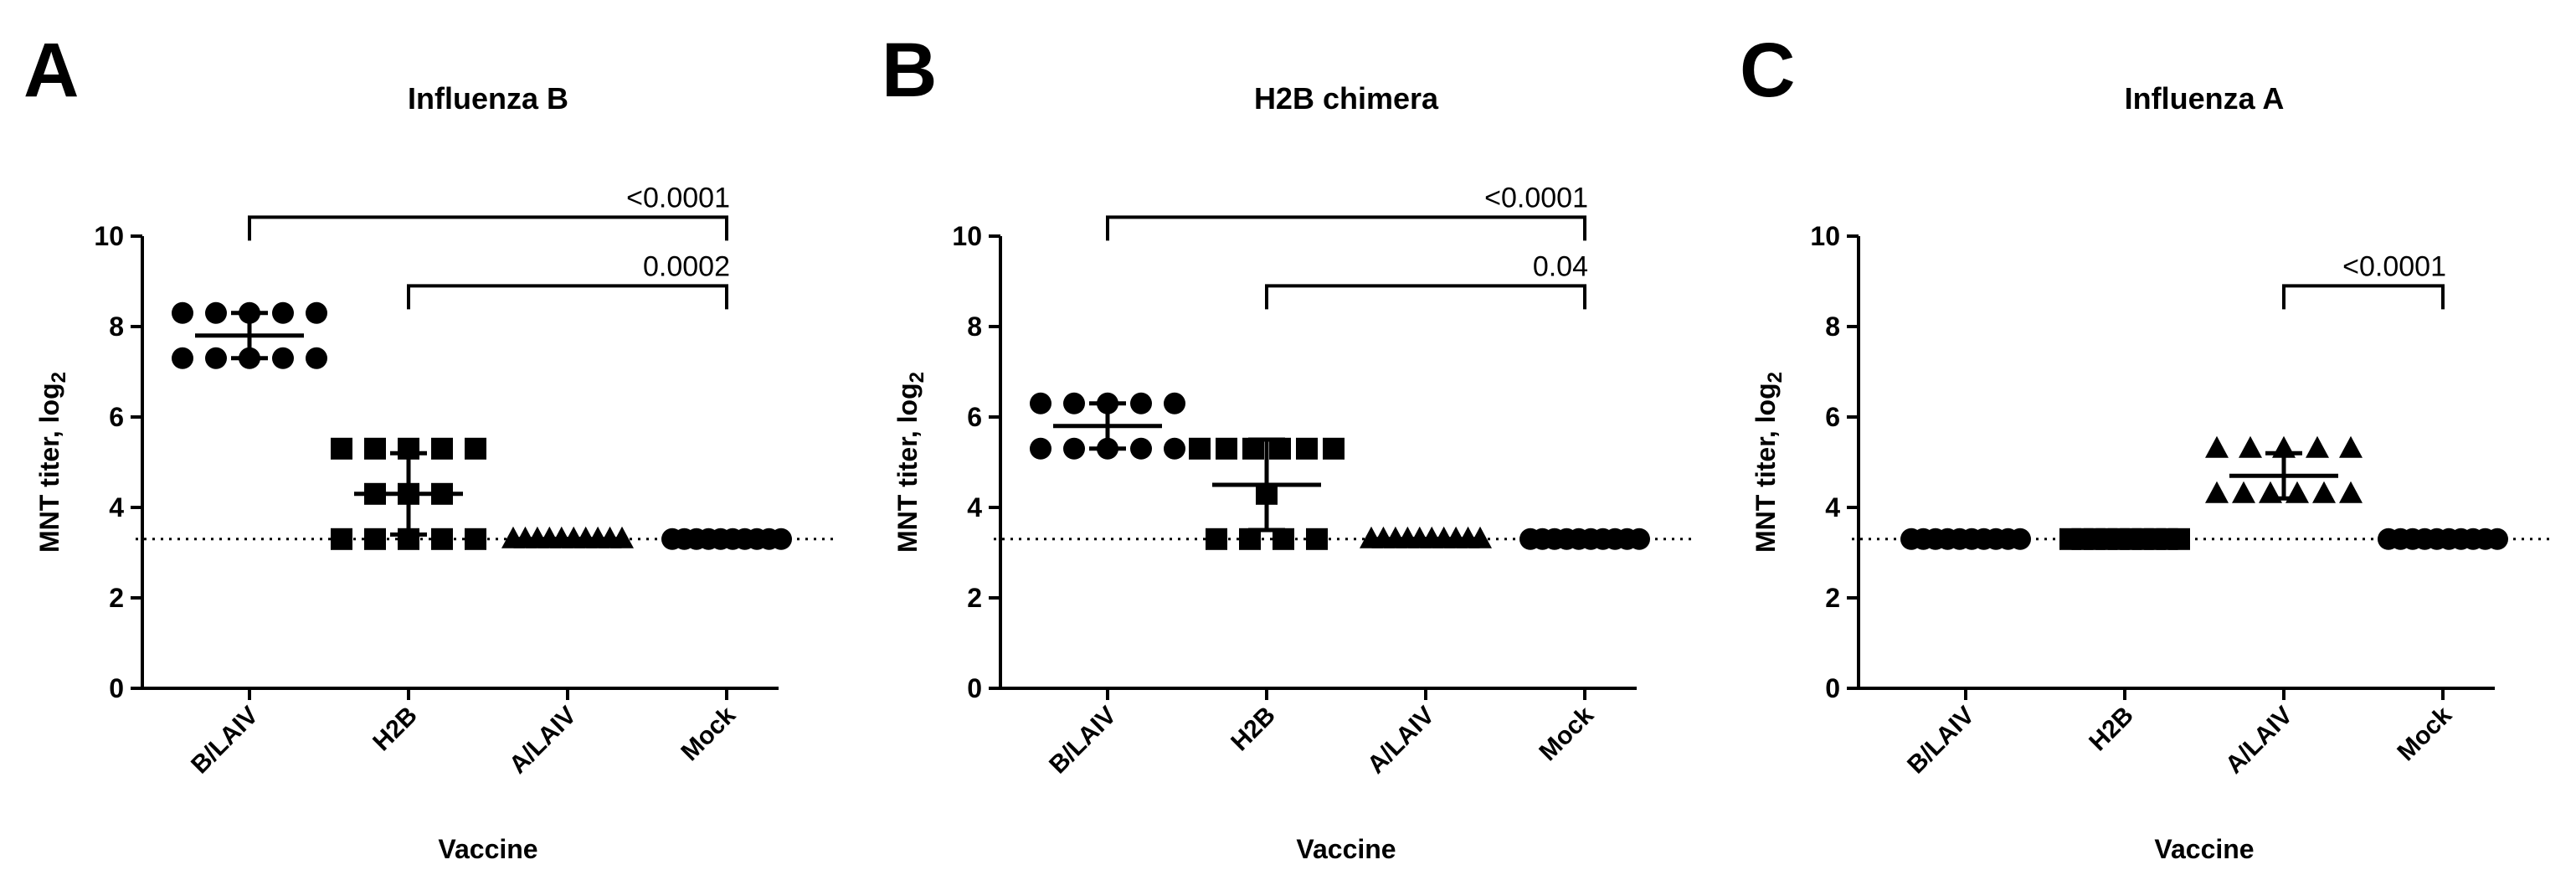  What do you see at coordinates (1347, 98) in the screenshot?
I see `chart-title: H2B chimera` at bounding box center [1347, 98].